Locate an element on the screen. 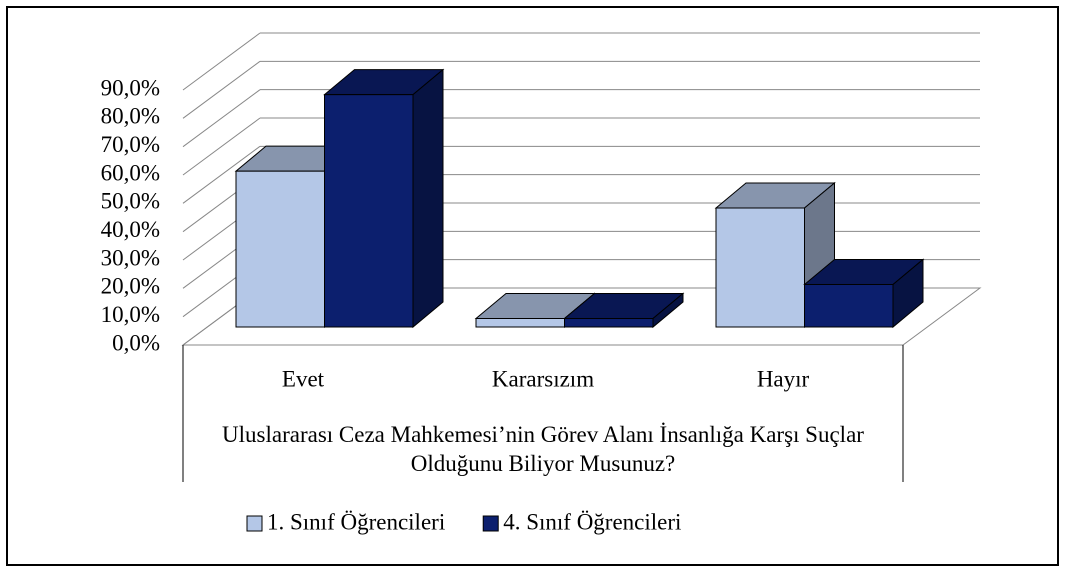 The image size is (1065, 572). y-tick-label: 40,0% is located at coordinates (130, 229).